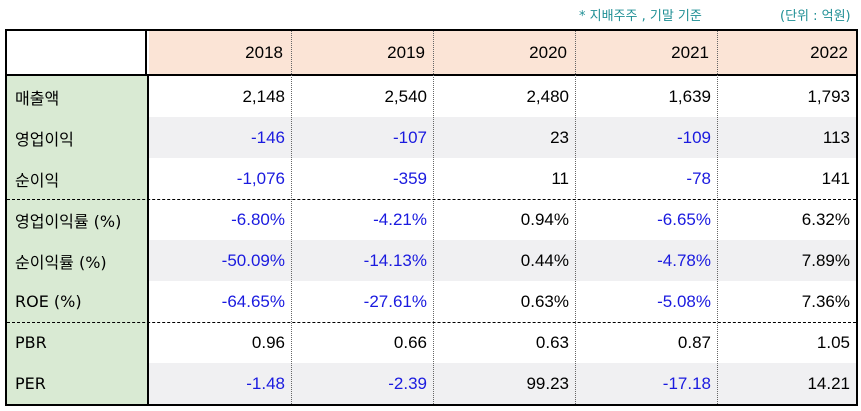  I want to click on table-cell: 2,148, so click(263, 96).